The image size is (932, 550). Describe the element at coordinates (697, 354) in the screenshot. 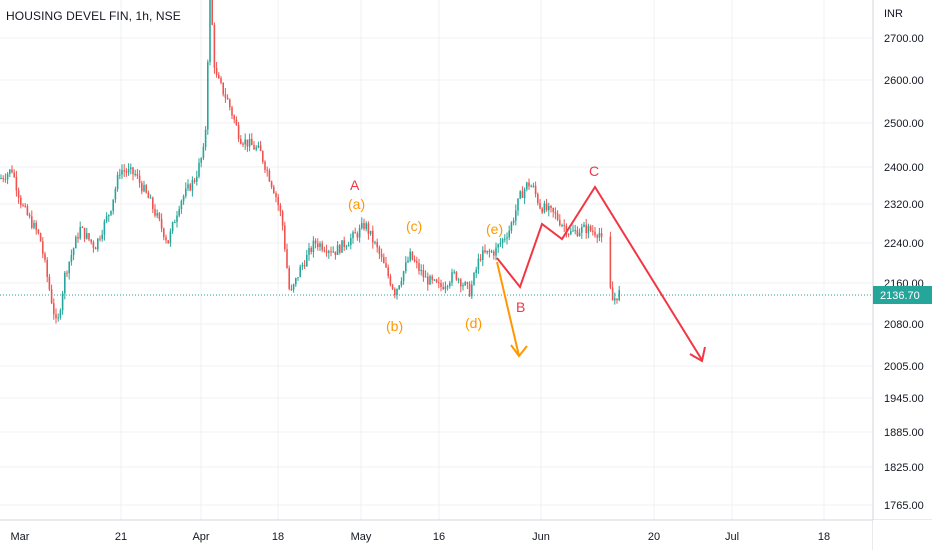

I see `red-arrowhead` at that location.